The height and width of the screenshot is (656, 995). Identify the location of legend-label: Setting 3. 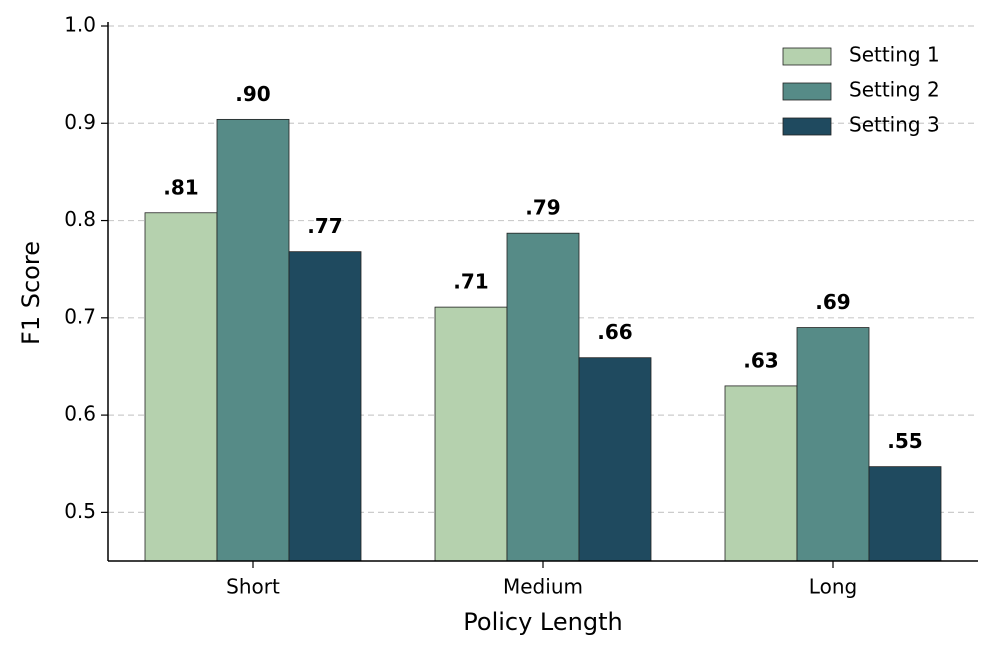
(894, 125).